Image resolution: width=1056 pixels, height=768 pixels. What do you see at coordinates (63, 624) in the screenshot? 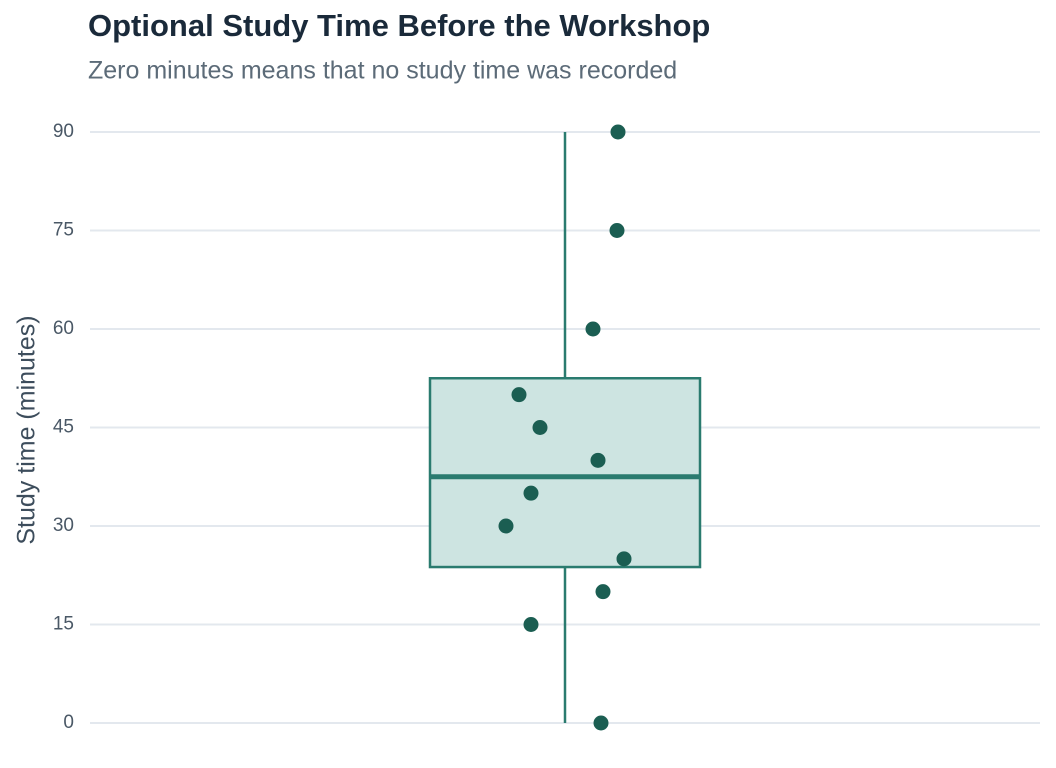
I see `y-tick-label: 15` at bounding box center [63, 624].